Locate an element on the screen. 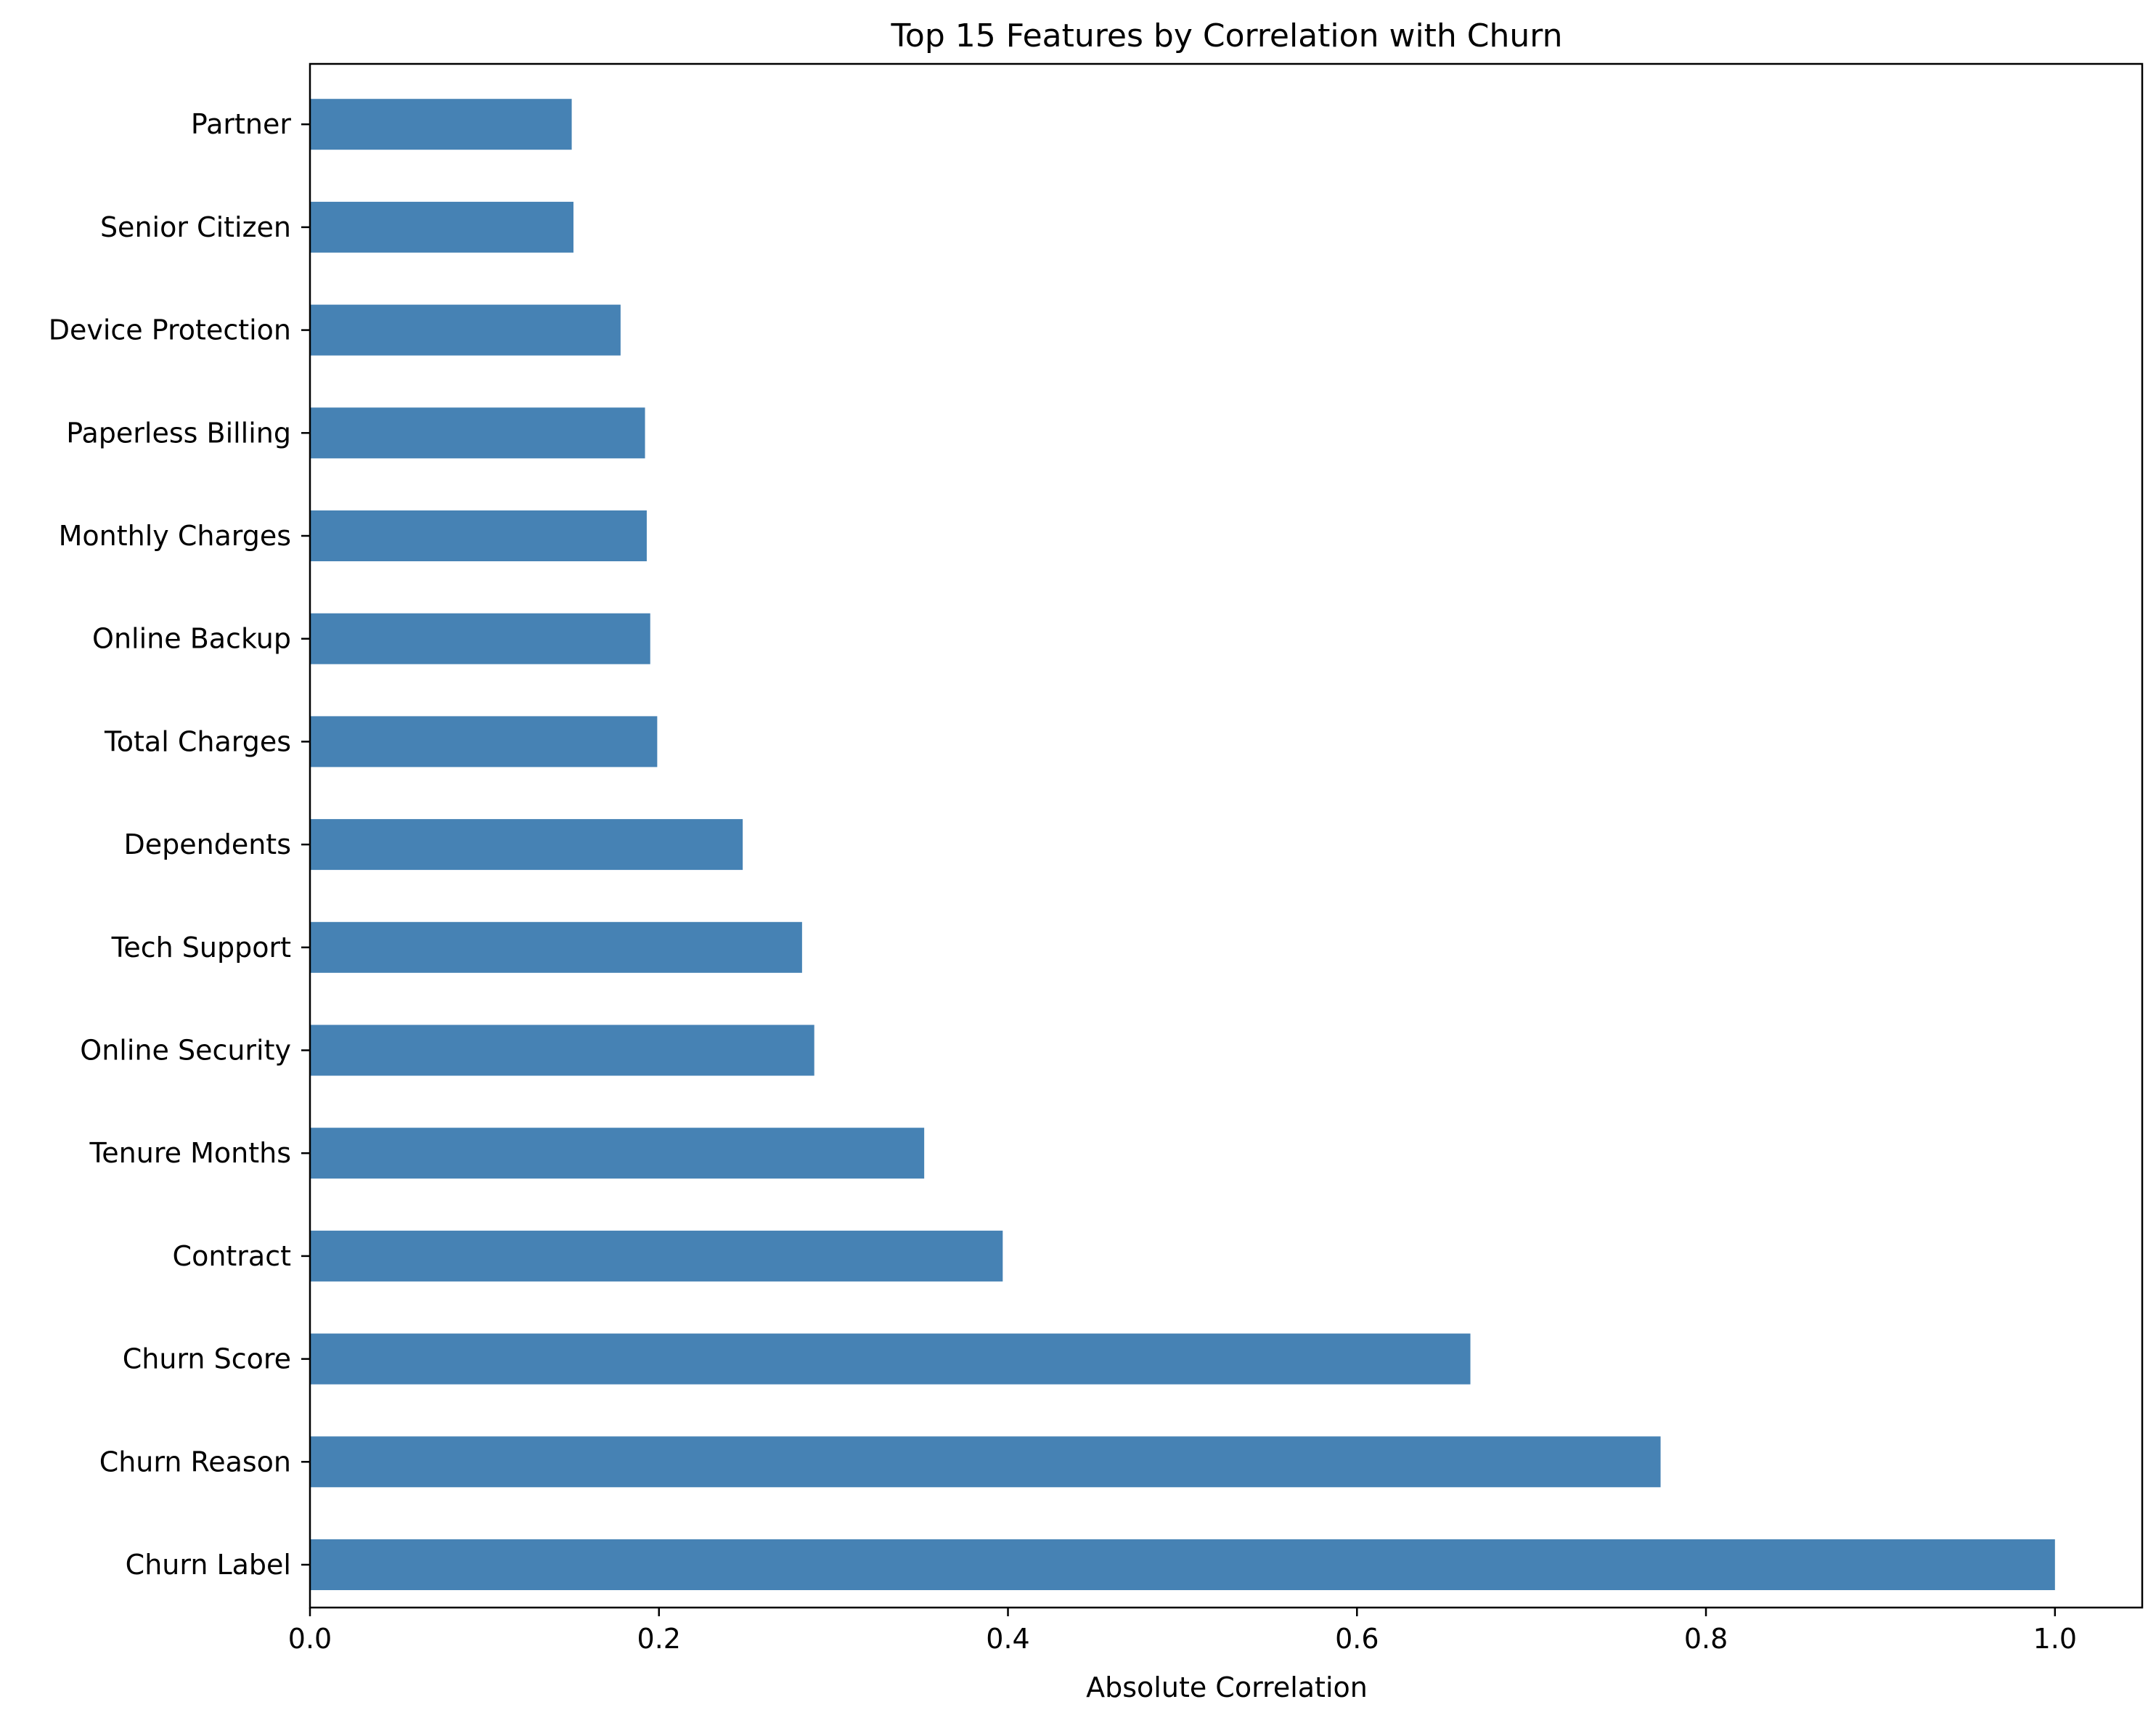  y-tick-label: Monthly Charges is located at coordinates (175, 536).